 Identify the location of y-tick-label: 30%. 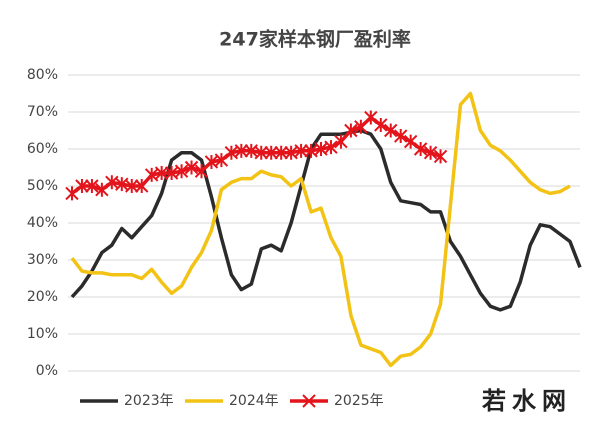
(42, 260).